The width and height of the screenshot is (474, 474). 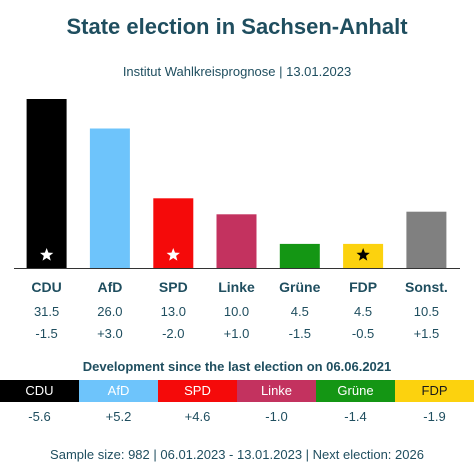 What do you see at coordinates (355, 416) in the screenshot?
I see `development-value-4: -1.4` at bounding box center [355, 416].